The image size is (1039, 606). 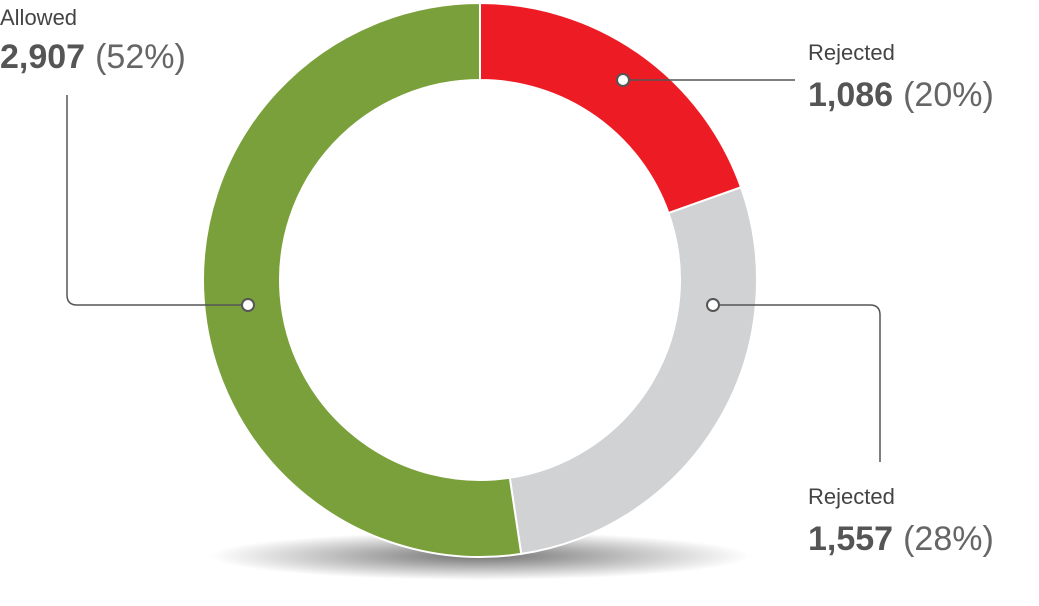 I want to click on count-label: 1,557, so click(x=850, y=539).